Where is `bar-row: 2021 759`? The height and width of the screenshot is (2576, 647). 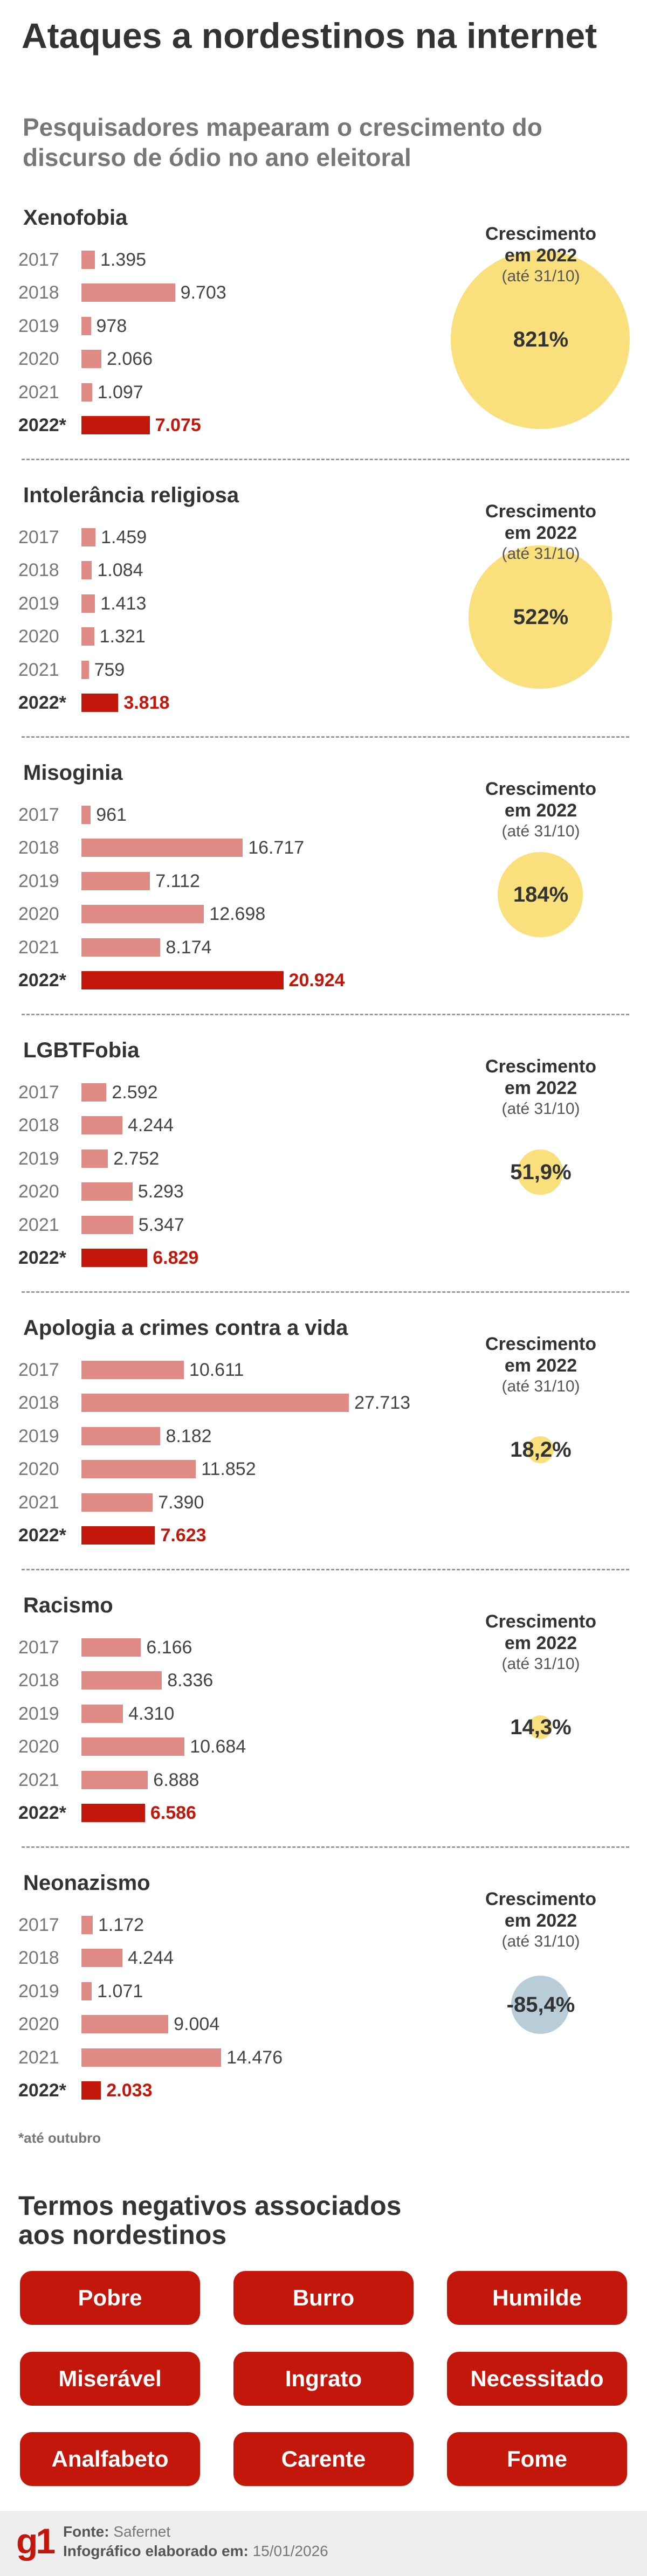
bar-row: 2021 759 is located at coordinates (215, 670).